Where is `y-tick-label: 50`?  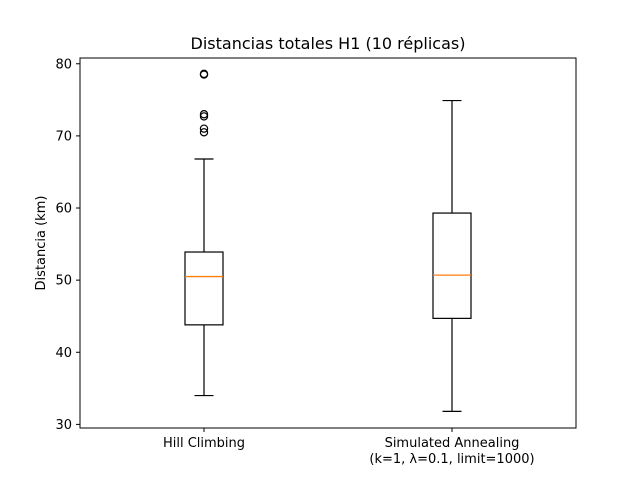 y-tick-label: 50 is located at coordinates (63, 281).